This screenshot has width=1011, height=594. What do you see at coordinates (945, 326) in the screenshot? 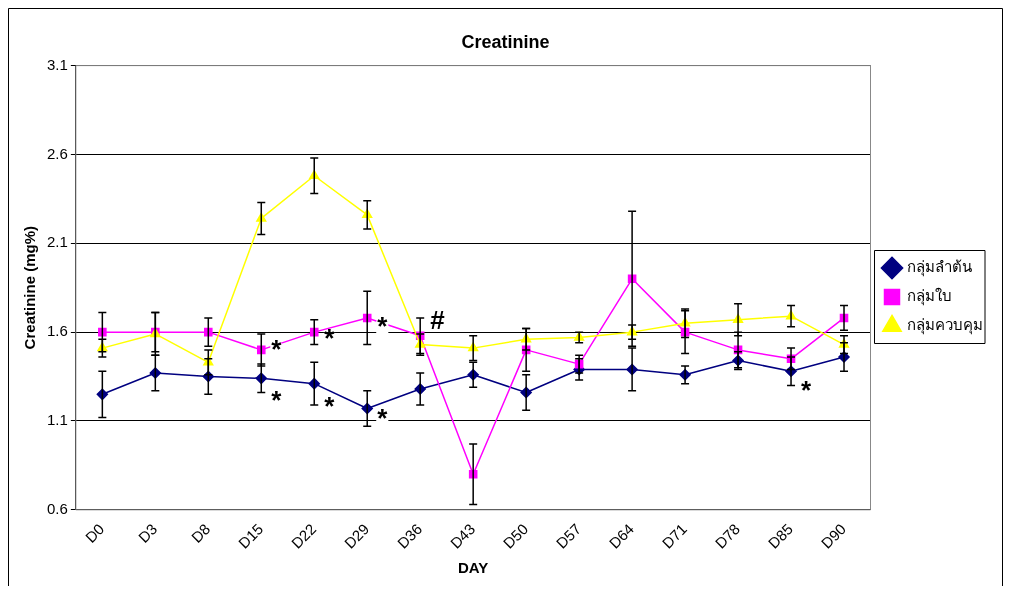
I see `legend-label: กลุ่มควบคุม` at bounding box center [945, 326].